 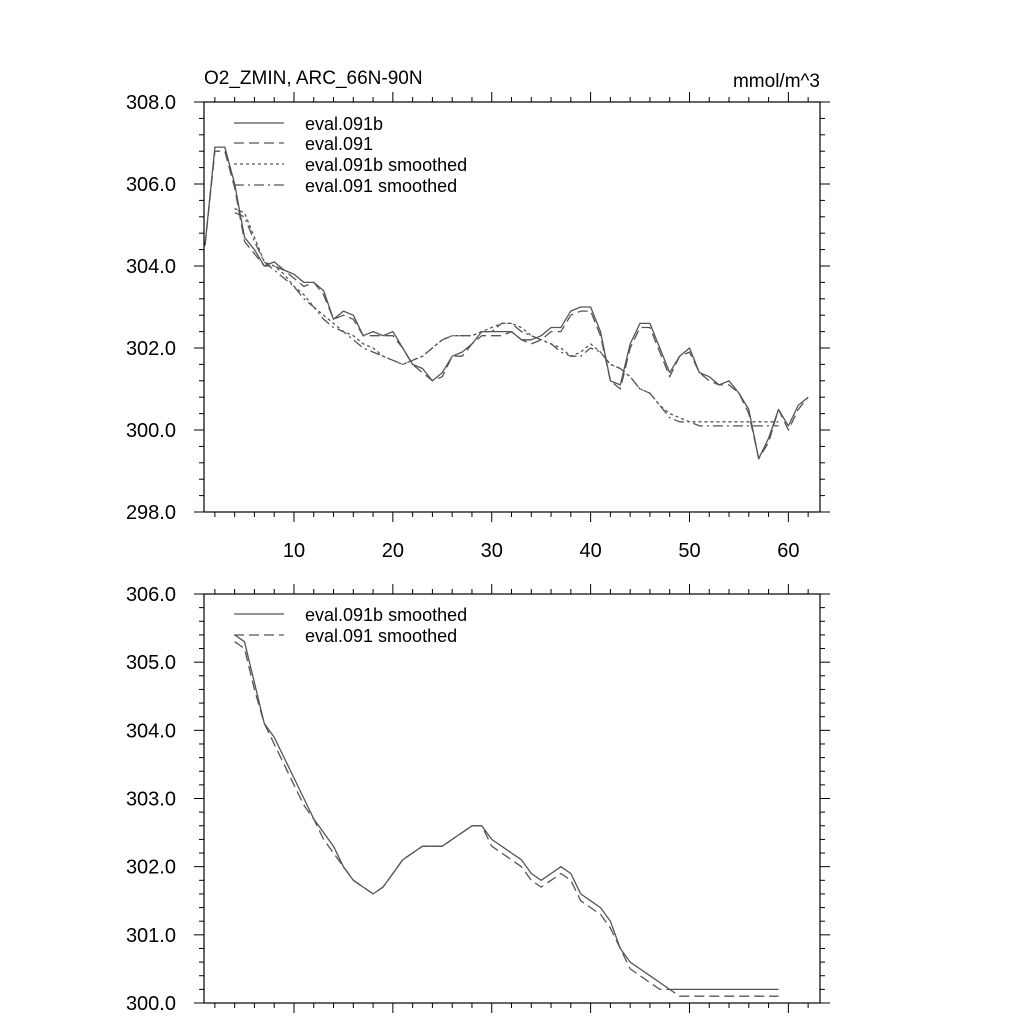 What do you see at coordinates (294, 551) in the screenshot?
I see `x-tick-label: 10` at bounding box center [294, 551].